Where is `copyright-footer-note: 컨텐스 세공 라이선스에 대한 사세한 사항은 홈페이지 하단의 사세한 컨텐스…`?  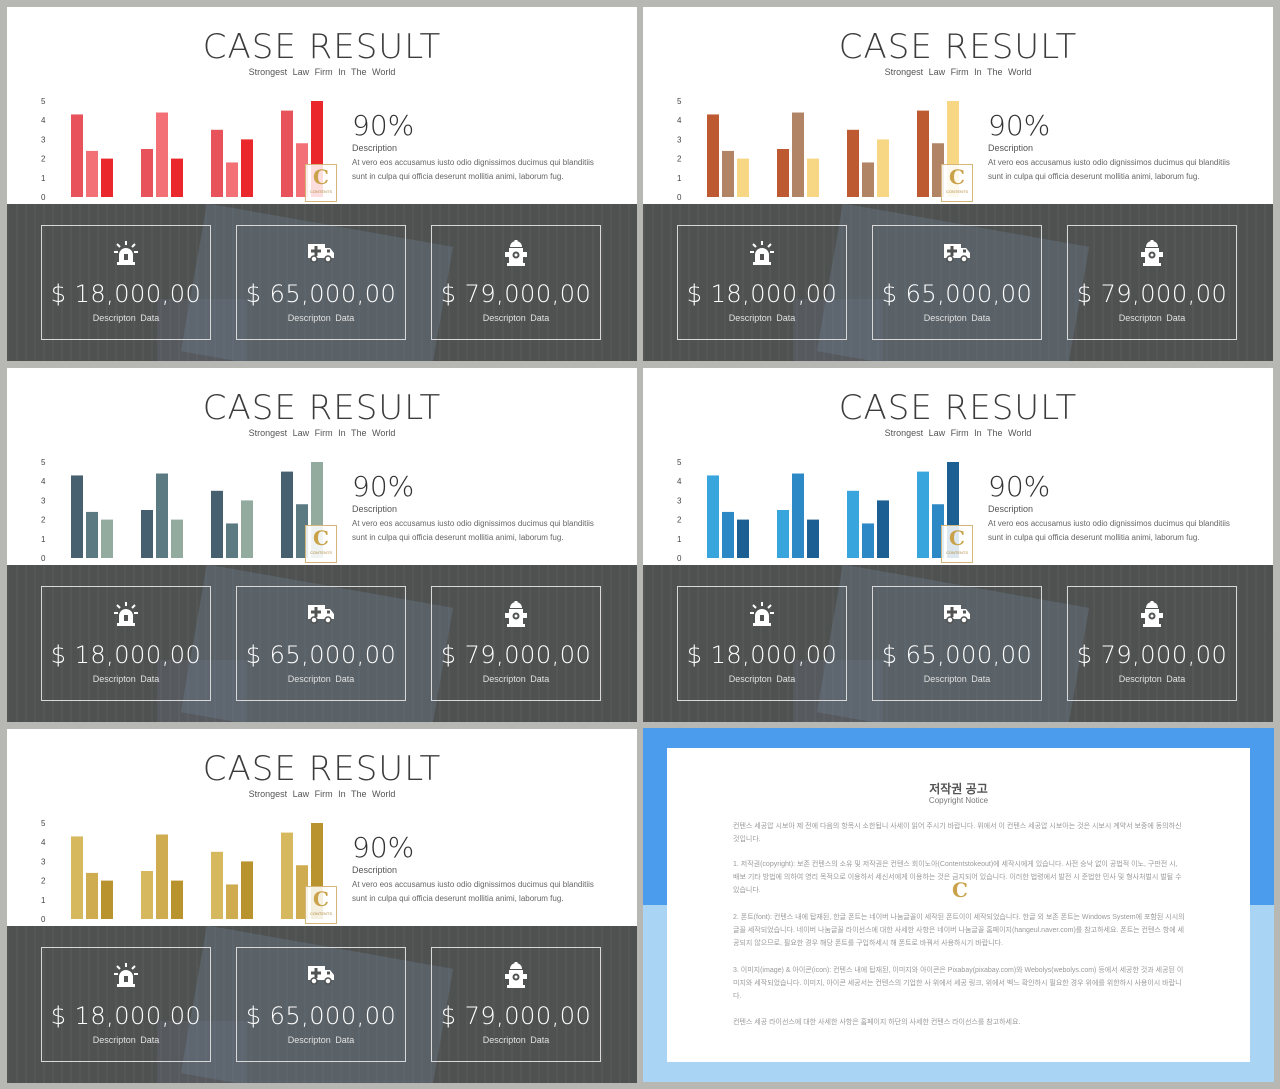
copyright-footer-note: 컨텐스 세공 라이선스에 대한 사세한 사항은 홈페이지 하단의 사세한 컨텐스… is located at coordinates (877, 1022).